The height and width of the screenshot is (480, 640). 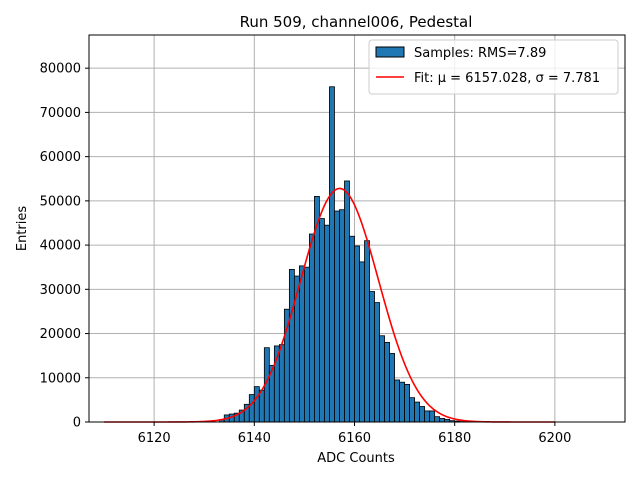 What do you see at coordinates (154, 438) in the screenshot?
I see `x-tick-label: 6120` at bounding box center [154, 438].